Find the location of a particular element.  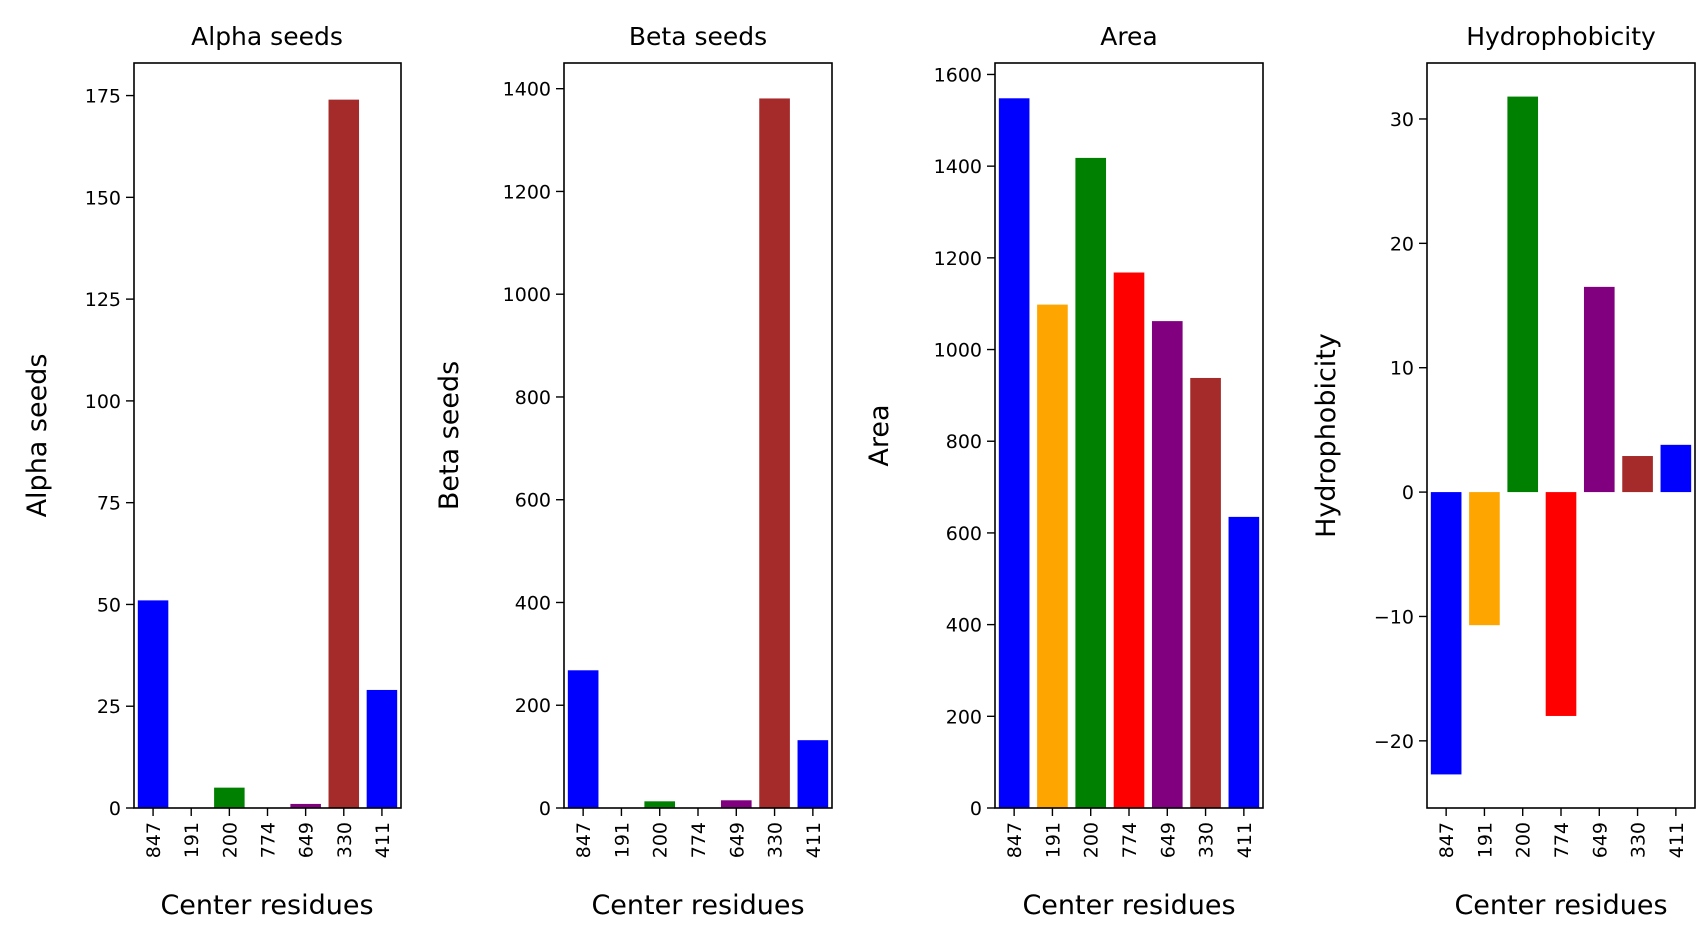

y-tick-label: 1600 is located at coordinates (958, 75).